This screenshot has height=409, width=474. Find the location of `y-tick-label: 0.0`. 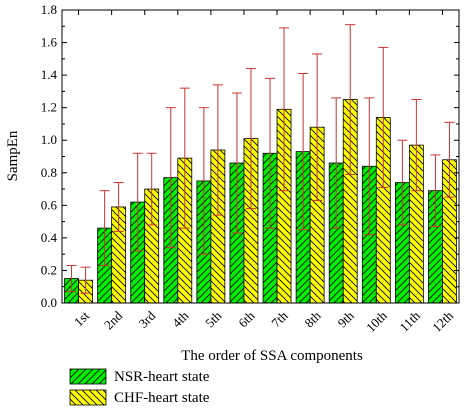

y-tick-label: 0.0 is located at coordinates (49, 302).